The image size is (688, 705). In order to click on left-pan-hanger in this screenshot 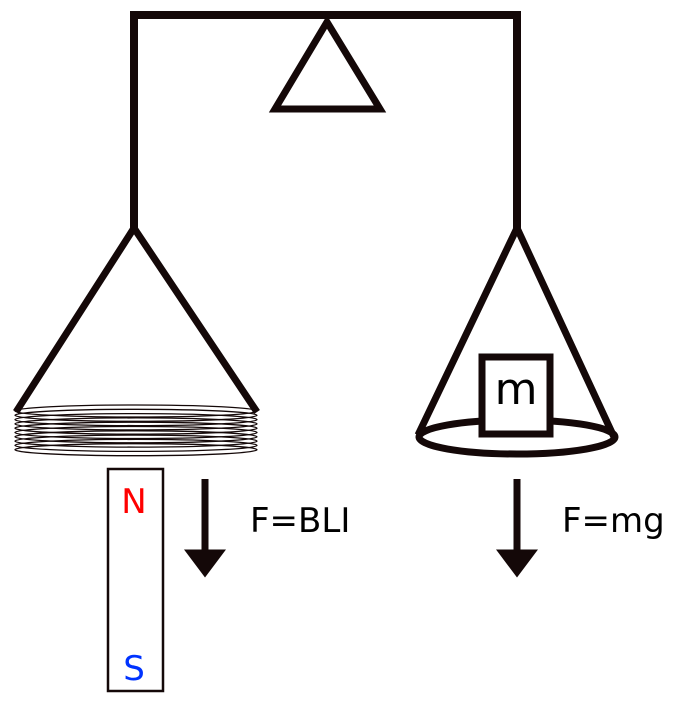, I will do `click(136, 317)`.